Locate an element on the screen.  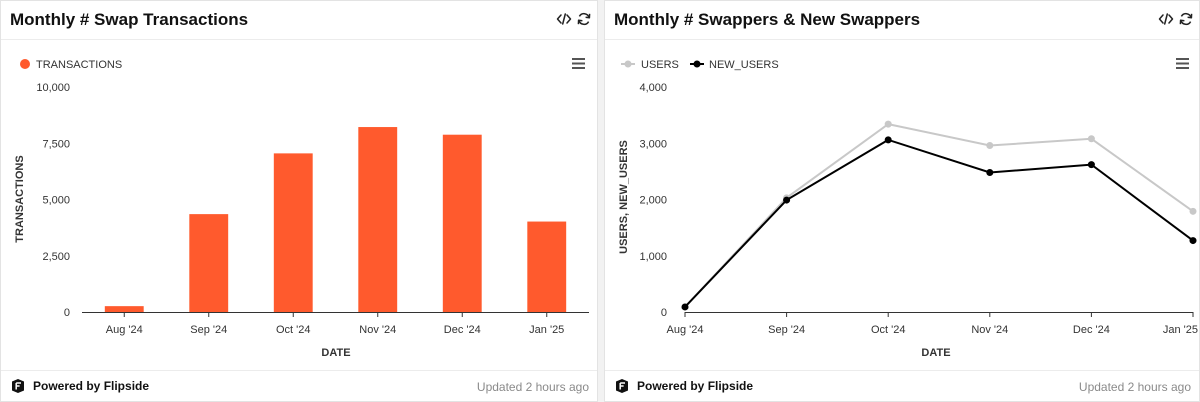
y-tick-label: 7,500 is located at coordinates (56, 144).